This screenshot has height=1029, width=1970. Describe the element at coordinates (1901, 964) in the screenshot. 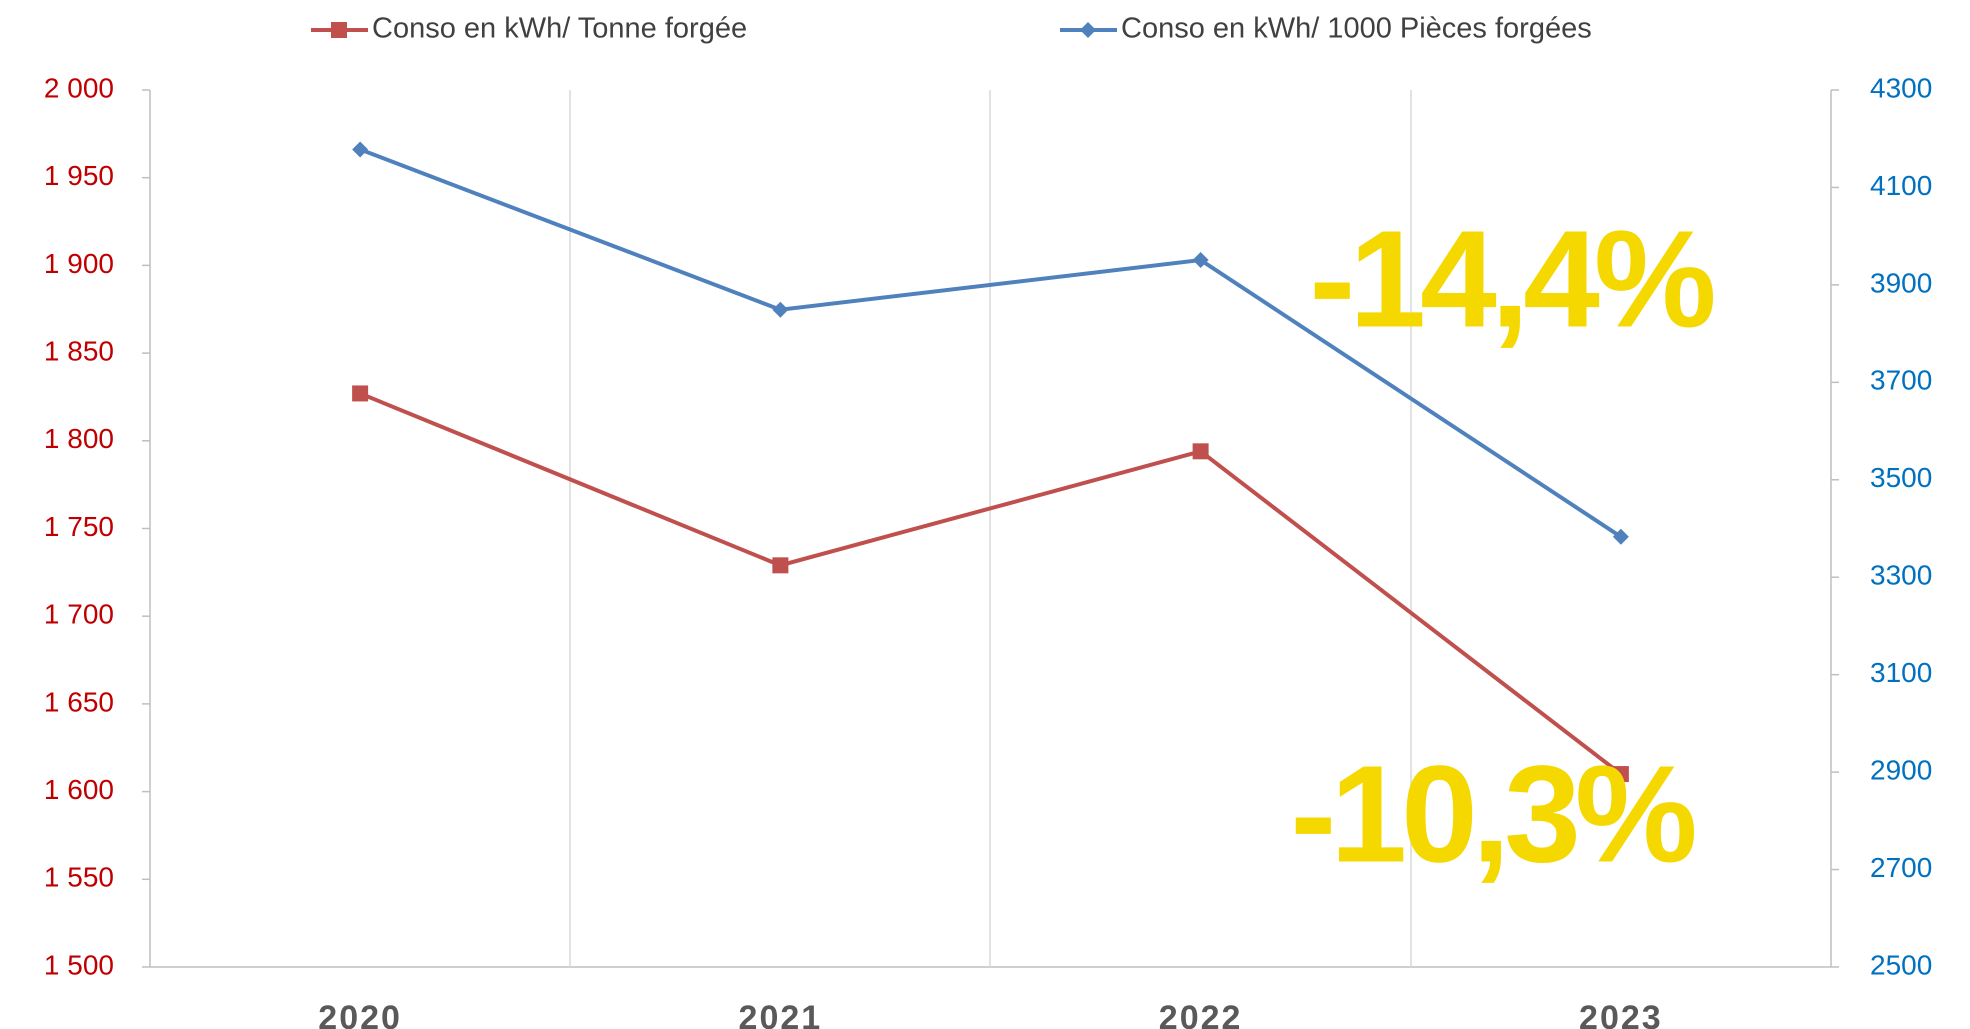

I see `y2-tick-label: 2500` at that location.